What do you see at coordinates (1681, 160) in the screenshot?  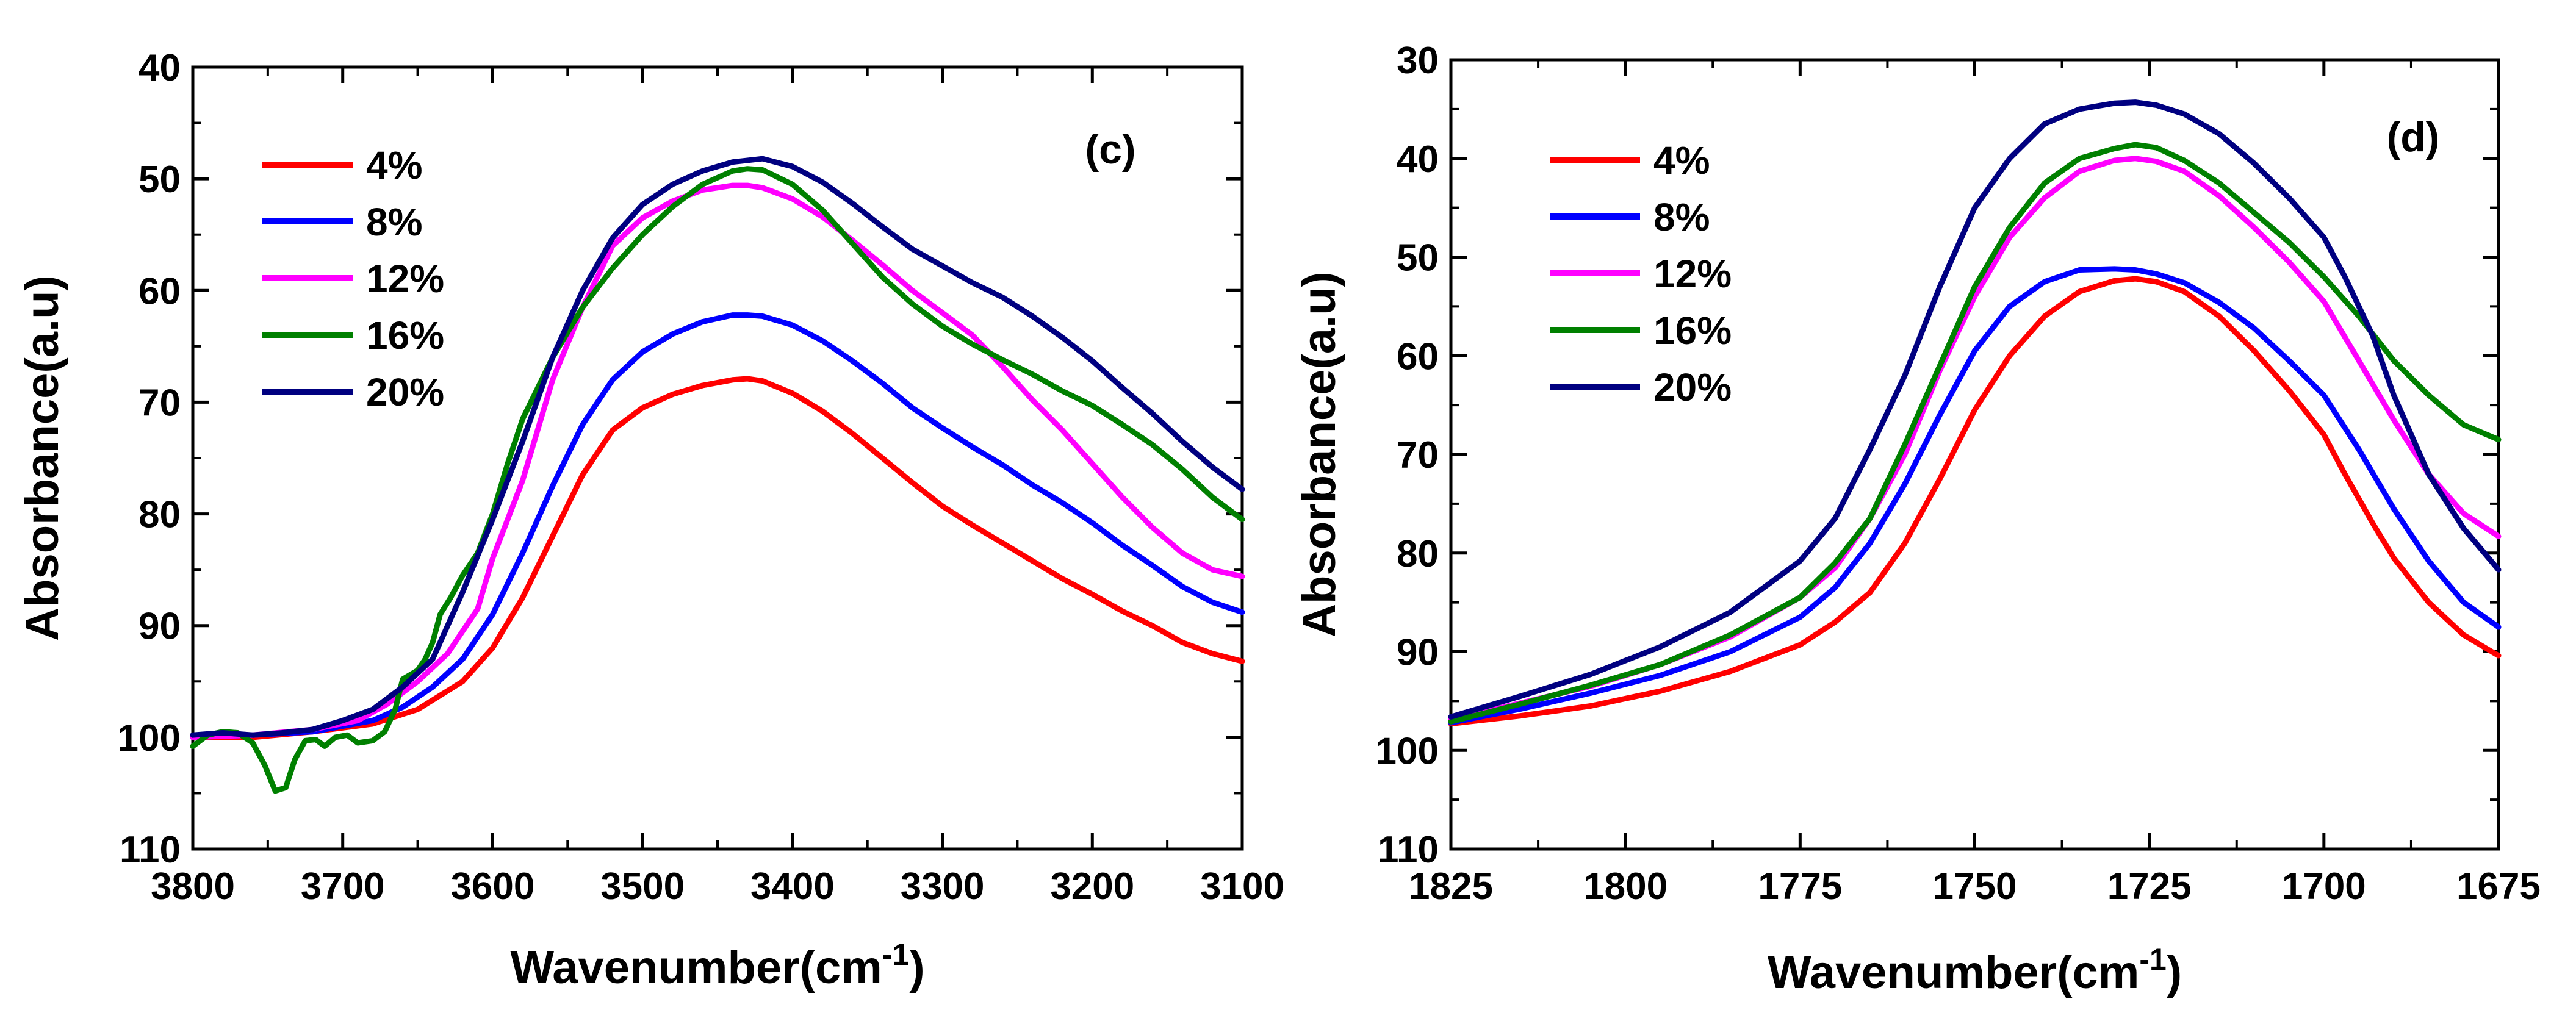 I see `panel-d-legend-label: 4%` at bounding box center [1681, 160].